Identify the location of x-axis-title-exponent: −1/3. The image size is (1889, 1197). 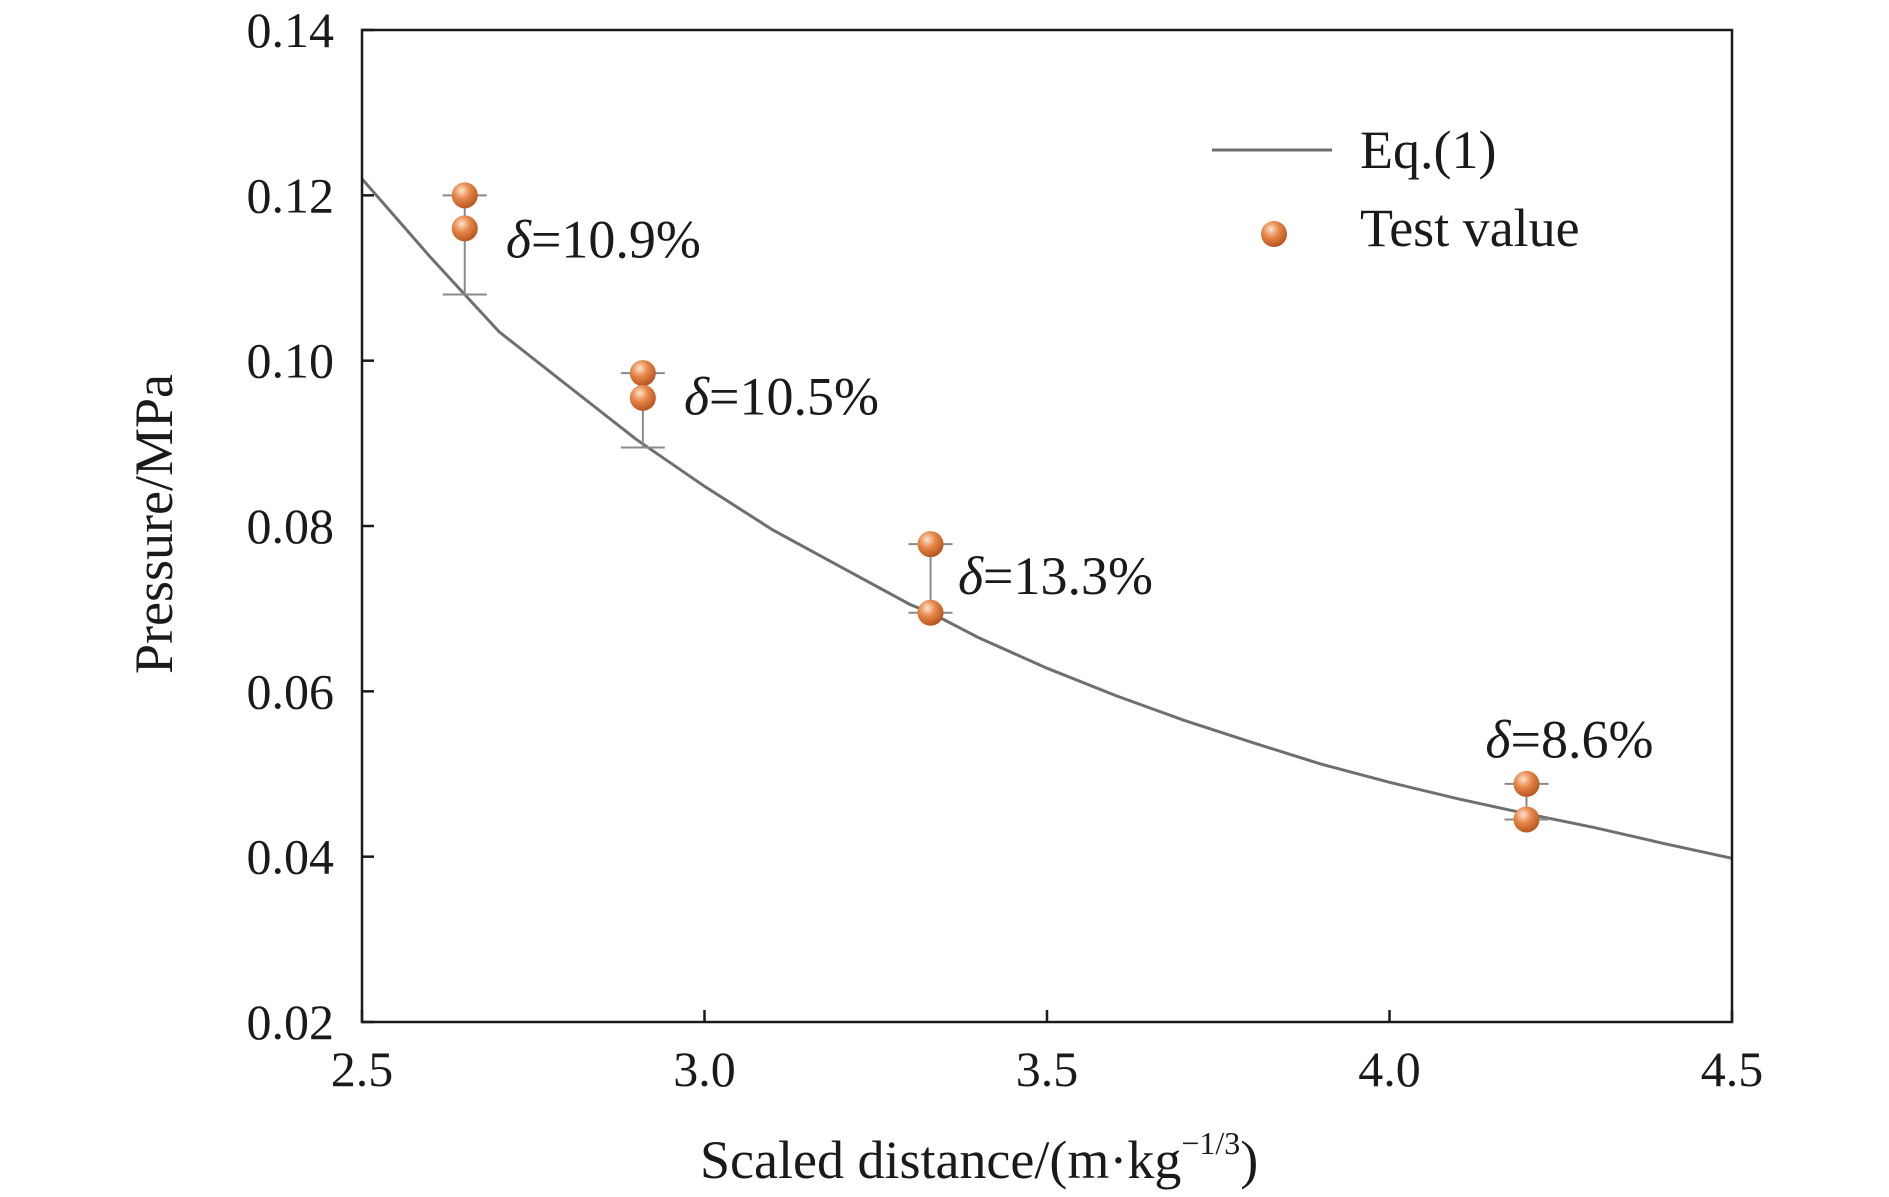
(1210, 1143).